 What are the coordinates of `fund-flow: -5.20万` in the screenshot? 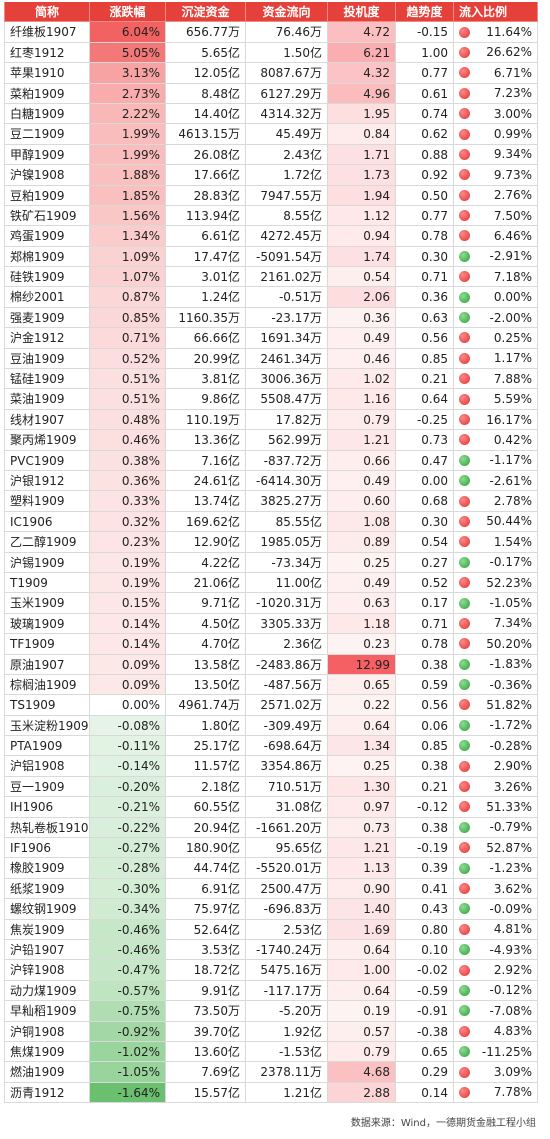 It's located at (287, 1011).